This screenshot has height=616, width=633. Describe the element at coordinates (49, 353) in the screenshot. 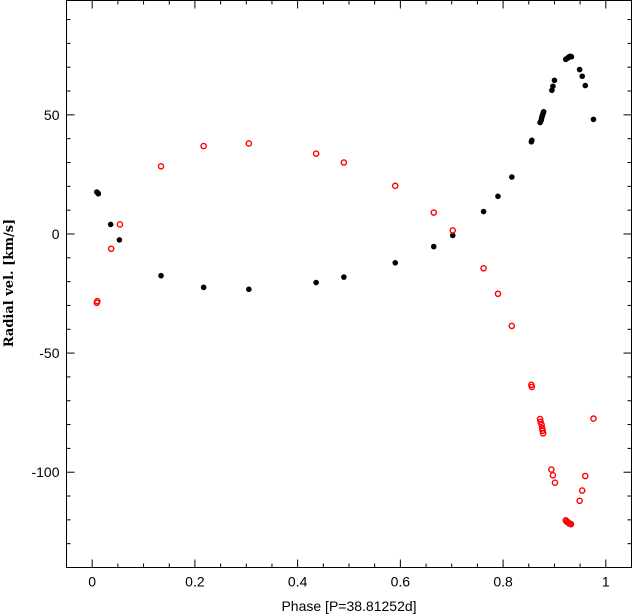

I see `y-tick-label: -50` at that location.